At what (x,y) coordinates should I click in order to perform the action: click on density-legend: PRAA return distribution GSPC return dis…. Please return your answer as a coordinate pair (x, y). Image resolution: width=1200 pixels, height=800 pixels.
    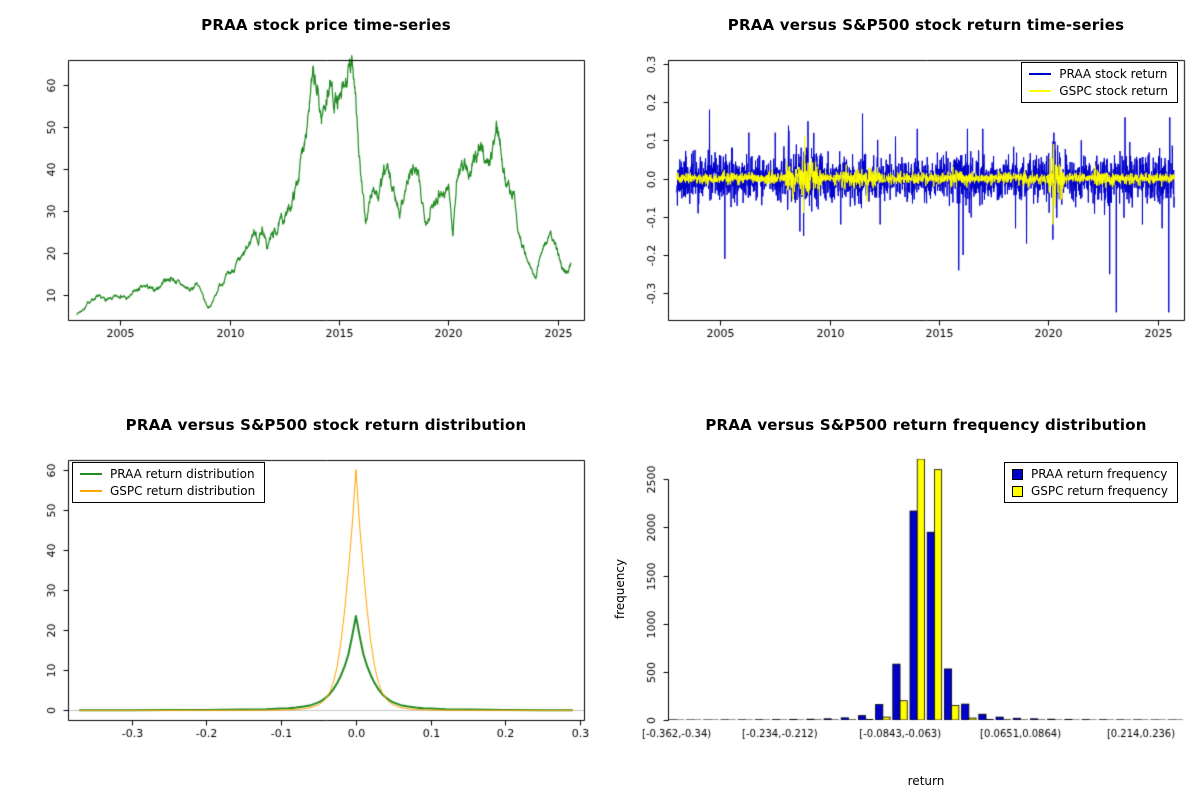
    Looking at the image, I should click on (169, 482).